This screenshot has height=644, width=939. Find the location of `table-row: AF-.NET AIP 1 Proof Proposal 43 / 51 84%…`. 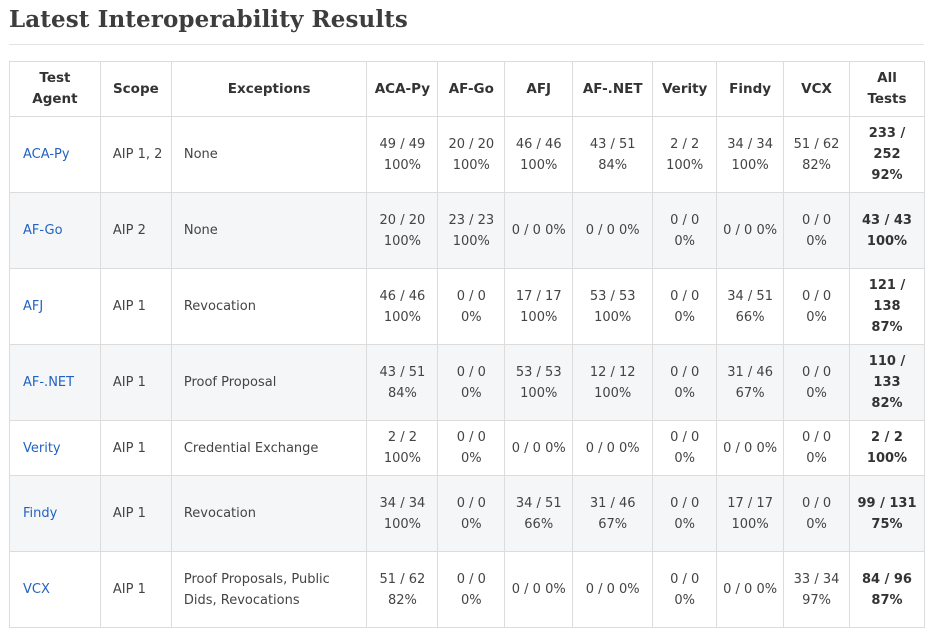

table-row: AF-.NET AIP 1 Proof Proposal 43 / 51 84%… is located at coordinates (467, 382).